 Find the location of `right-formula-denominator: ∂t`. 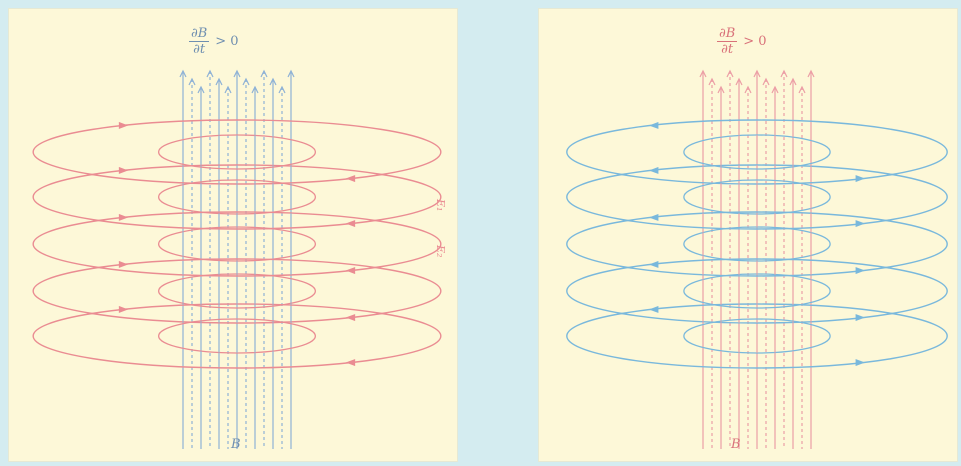

right-formula-denominator: ∂t is located at coordinates (727, 49).